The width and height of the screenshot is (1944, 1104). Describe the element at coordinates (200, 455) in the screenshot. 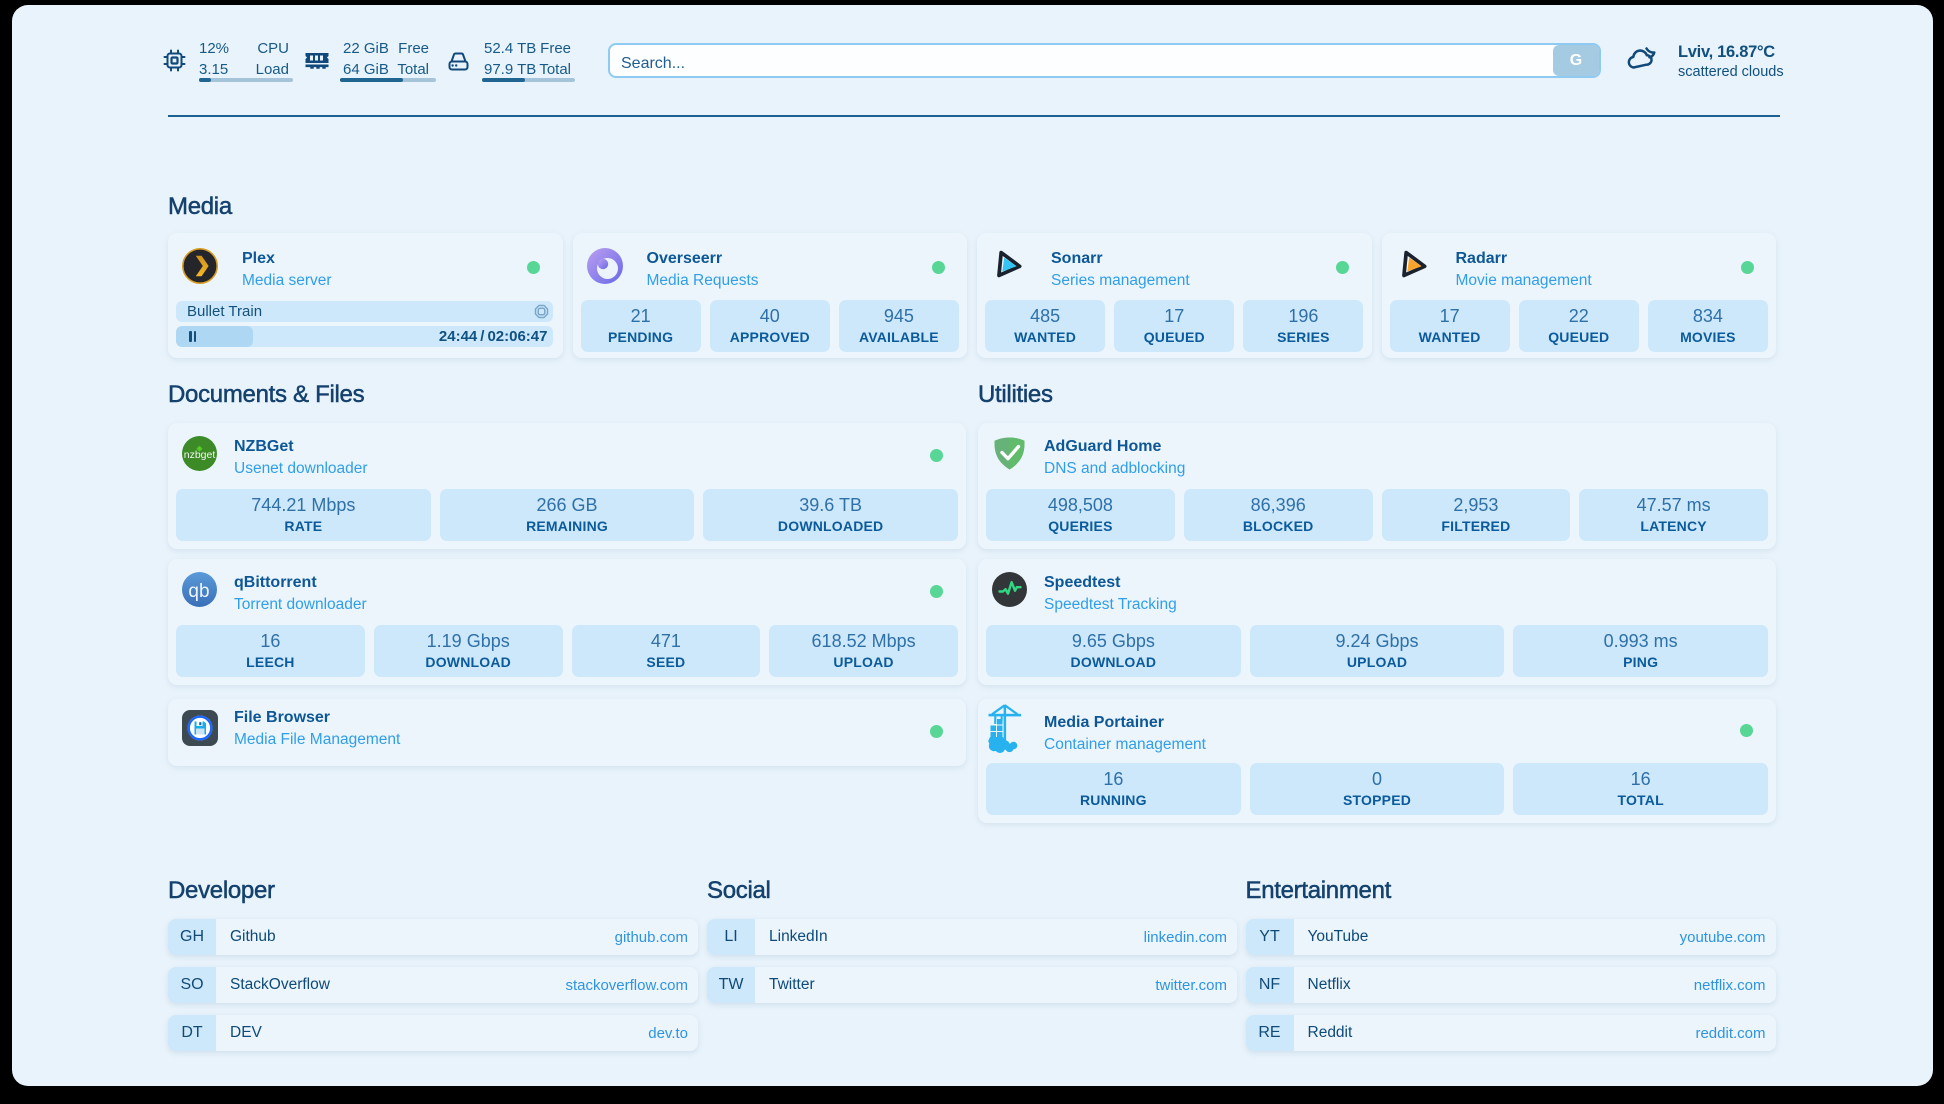

I see `svg-text: nzbget` at that location.